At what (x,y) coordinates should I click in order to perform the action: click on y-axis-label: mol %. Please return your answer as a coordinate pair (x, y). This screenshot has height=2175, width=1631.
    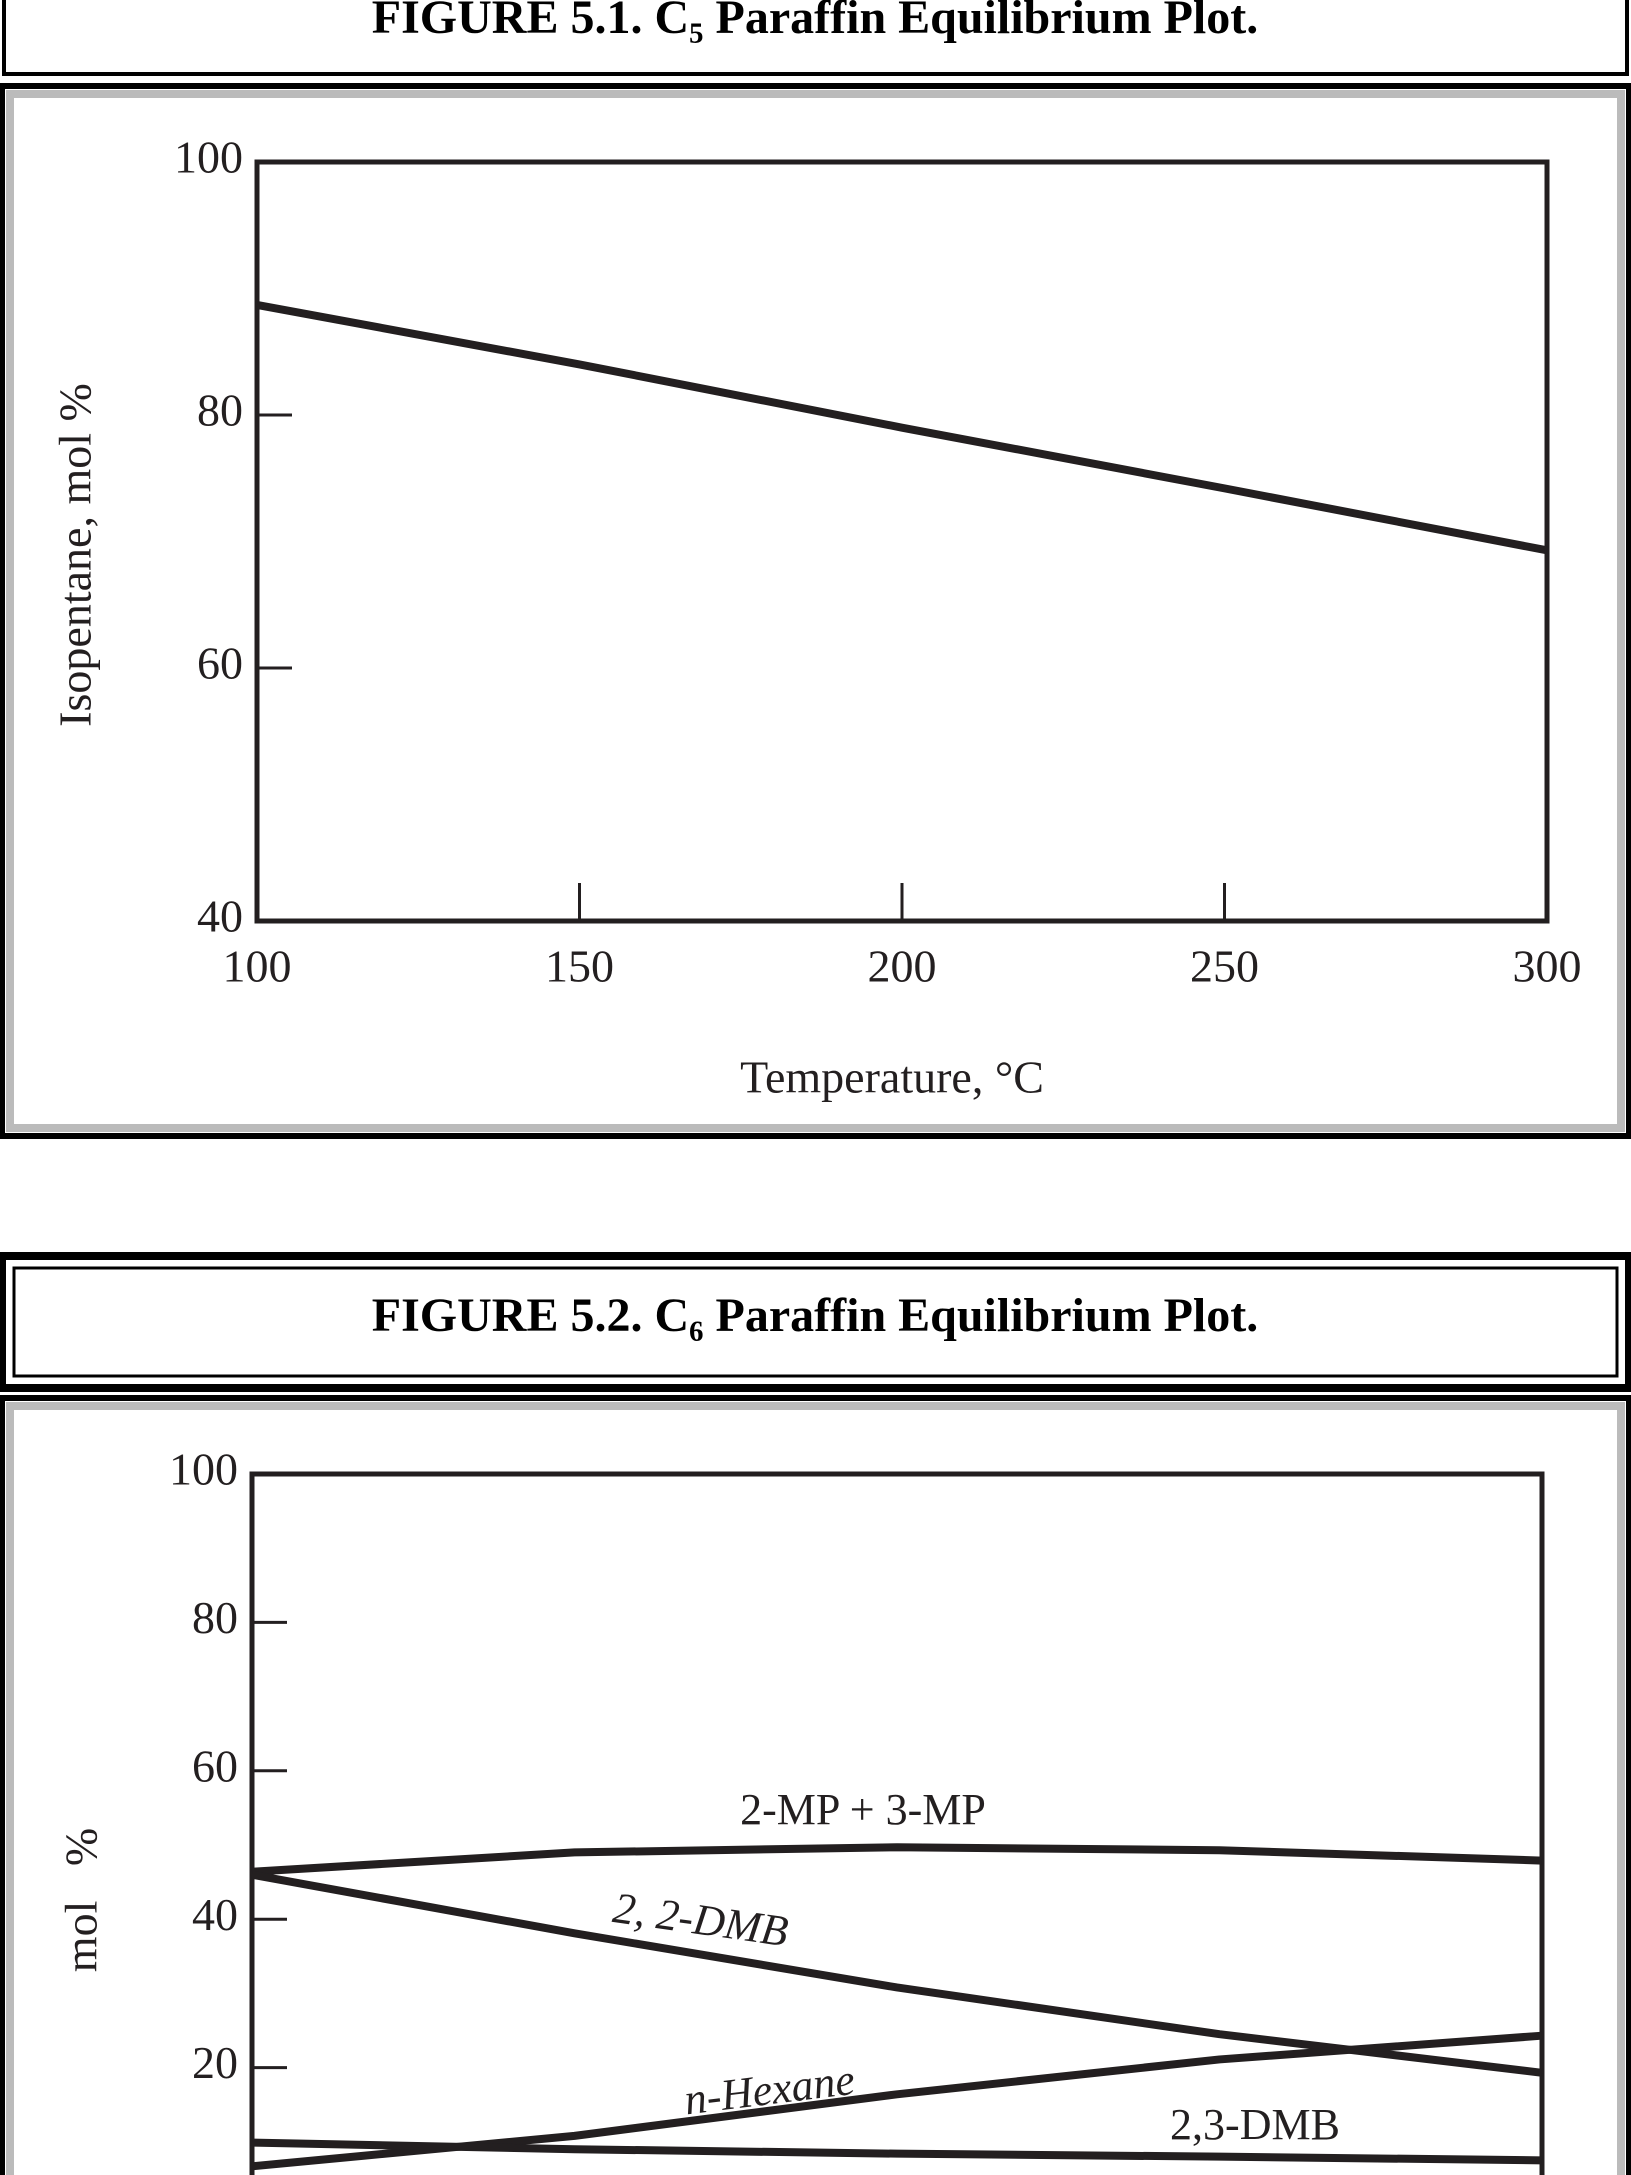
    Looking at the image, I should click on (81, 1900).